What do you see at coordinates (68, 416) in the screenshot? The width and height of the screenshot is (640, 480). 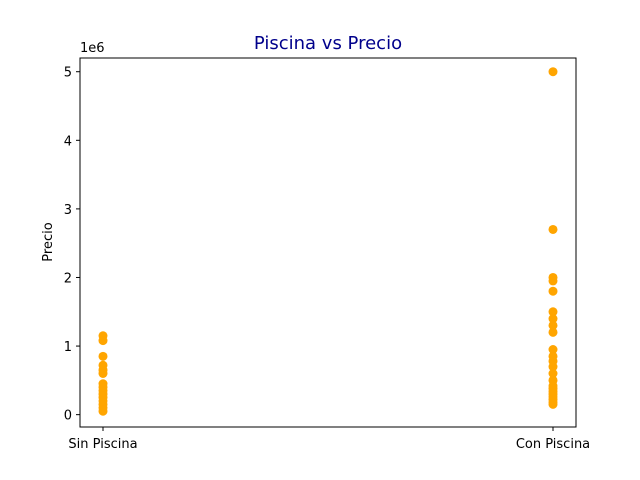 I see `y-tick-label: 0` at bounding box center [68, 416].